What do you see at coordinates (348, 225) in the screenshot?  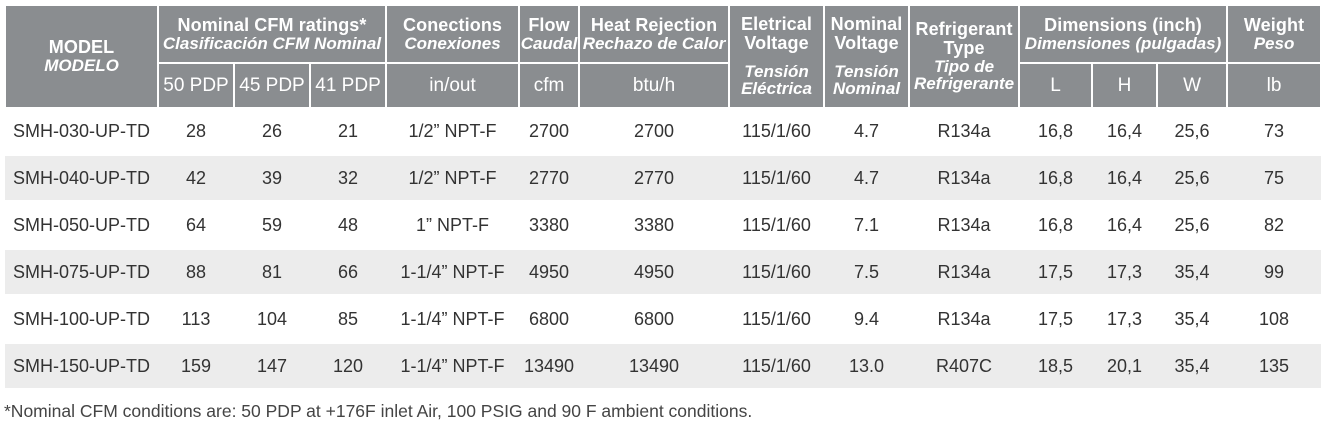 I see `cell-41-pdp: 48` at bounding box center [348, 225].